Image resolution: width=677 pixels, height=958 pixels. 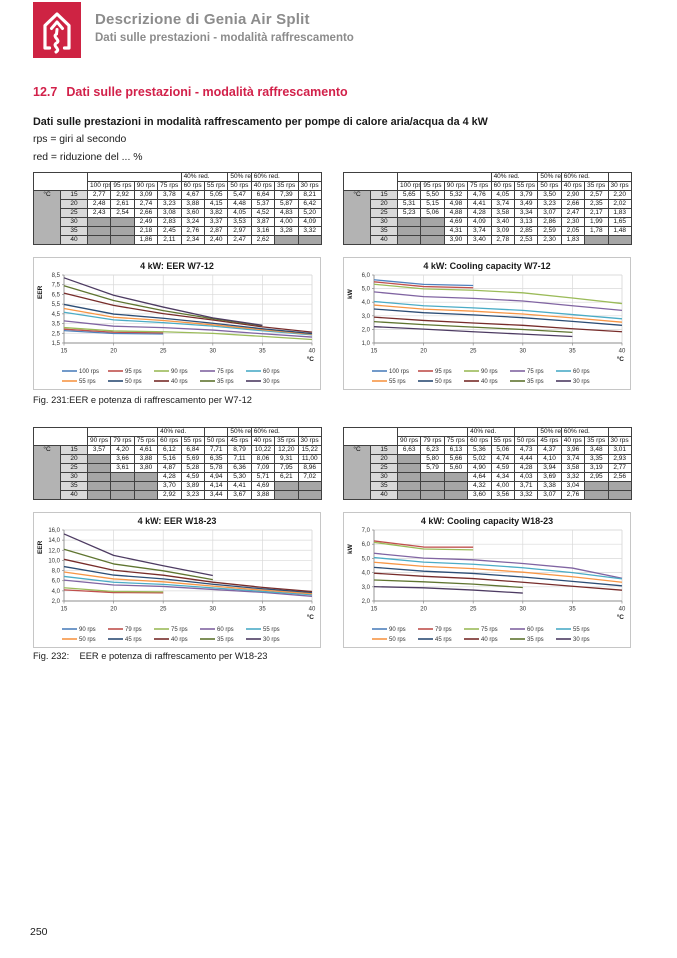 I want to click on value-cell: 2,66, so click(x=146, y=213).